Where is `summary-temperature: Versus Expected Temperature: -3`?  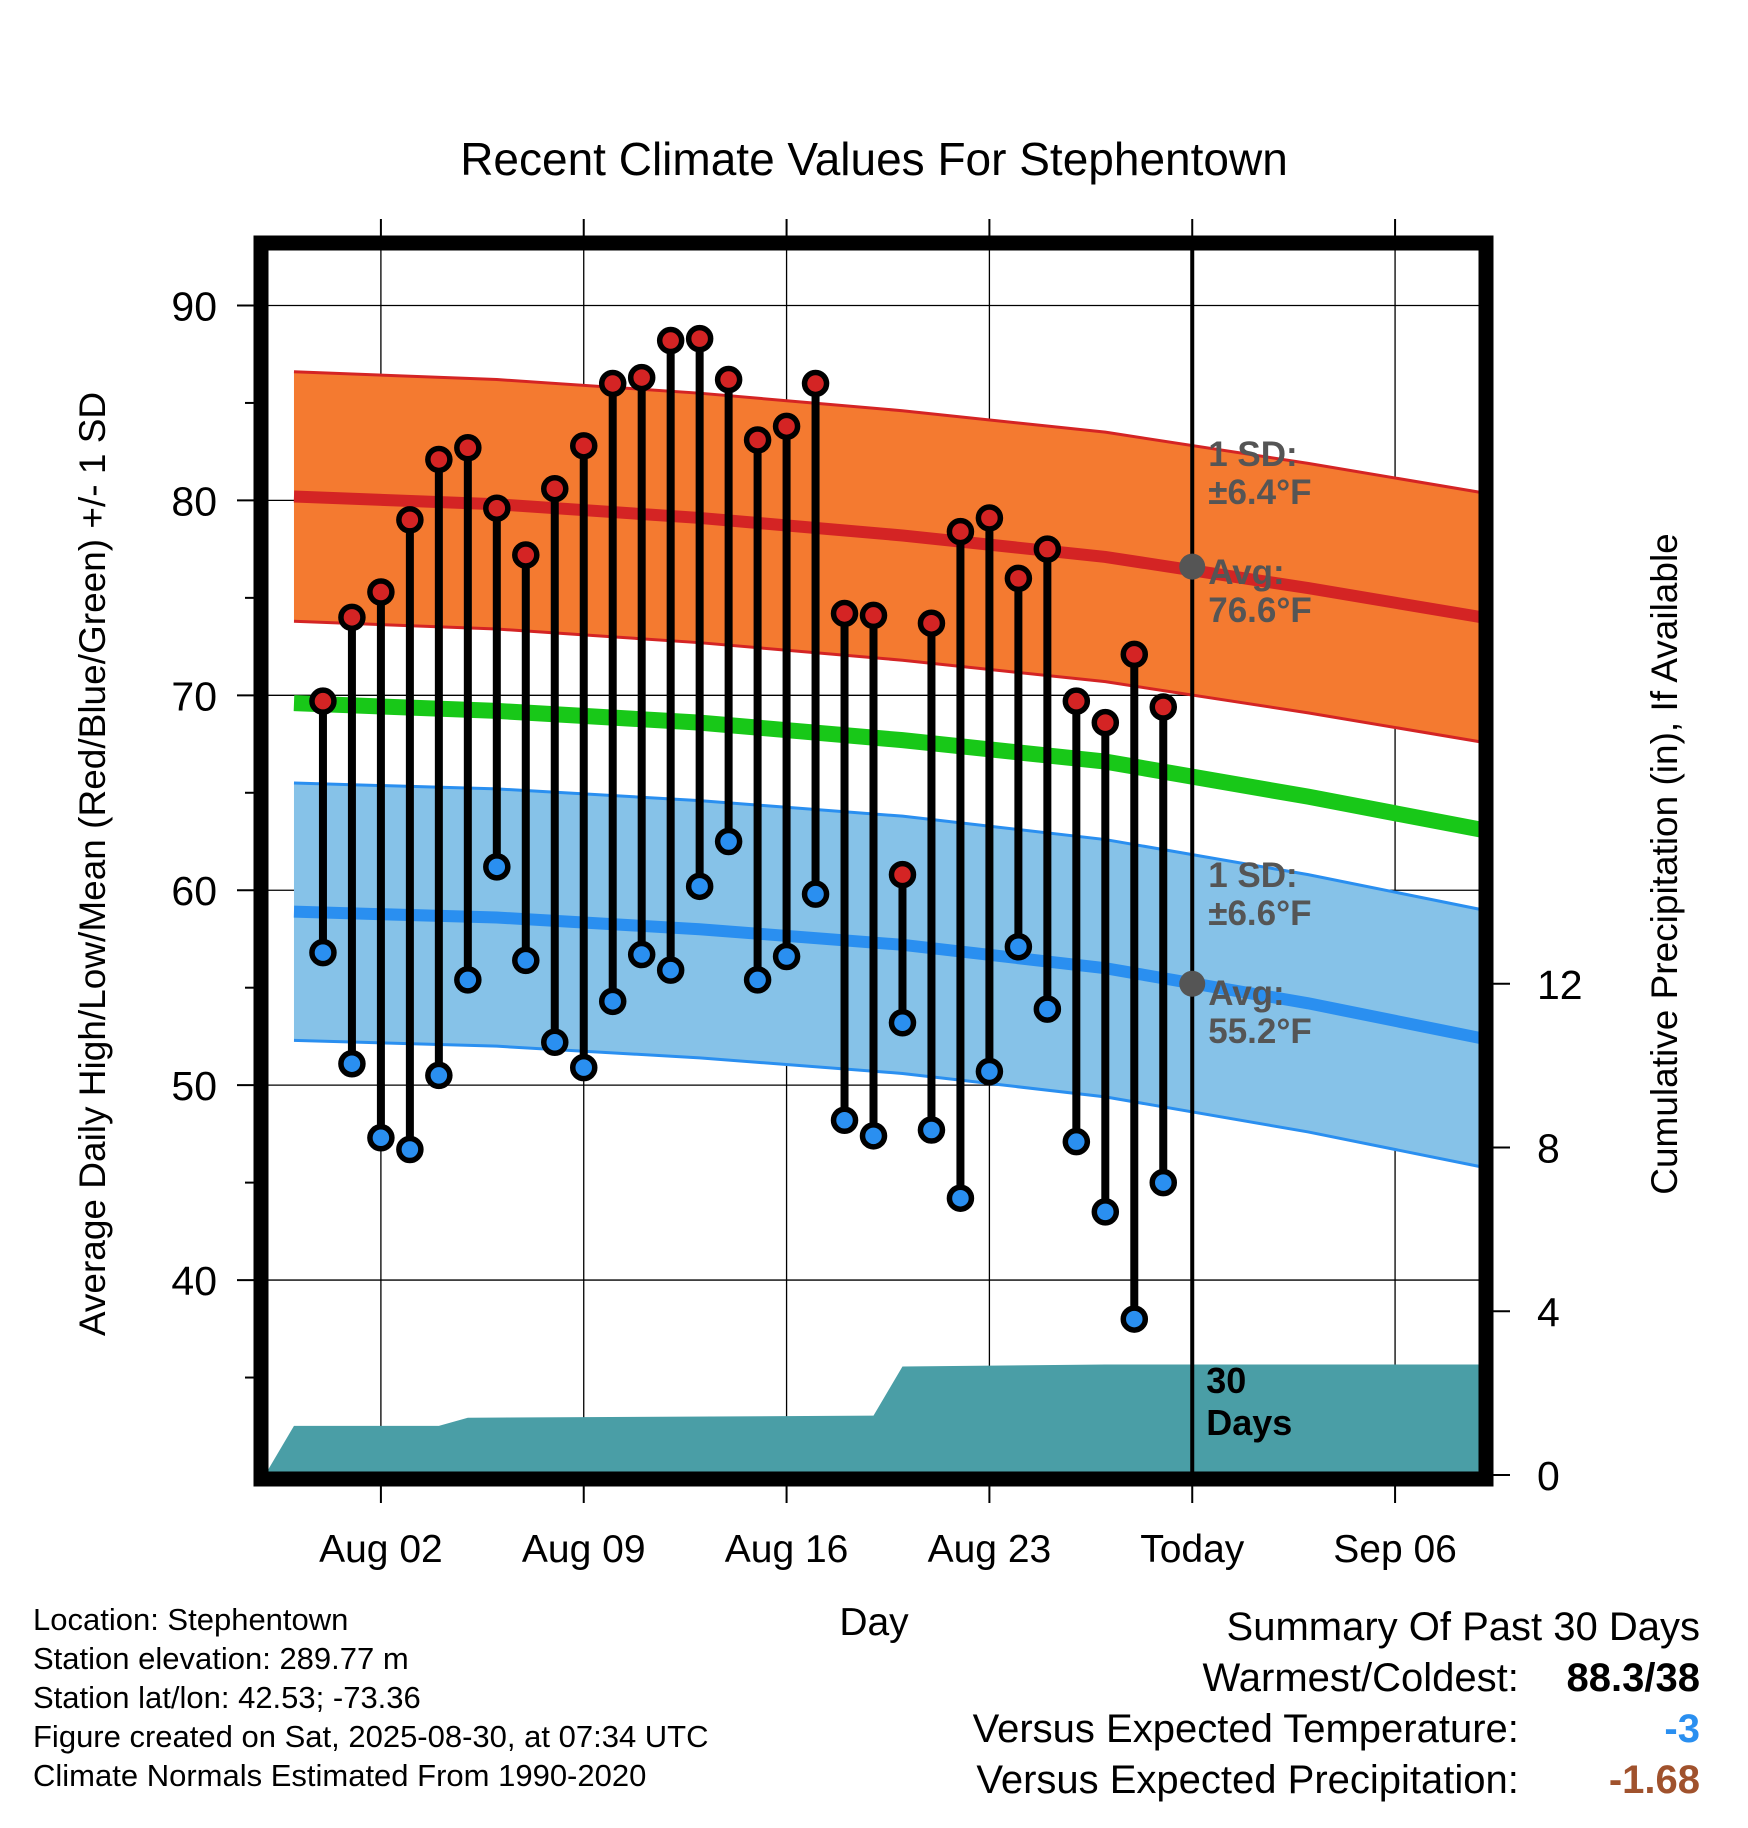 summary-temperature: Versus Expected Temperature: -3 is located at coordinates (1336, 1732).